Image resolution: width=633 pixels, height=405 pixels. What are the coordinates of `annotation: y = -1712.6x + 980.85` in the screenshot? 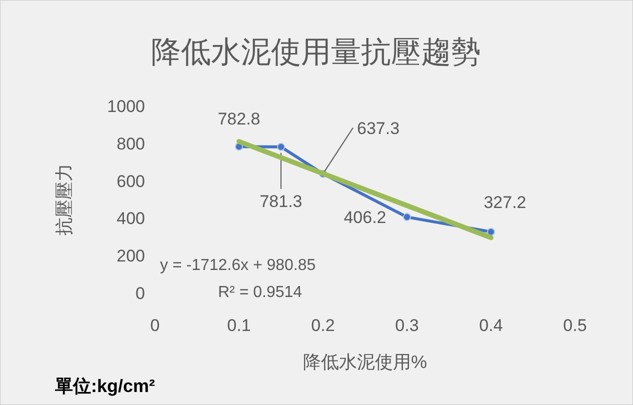 It's located at (238, 265).